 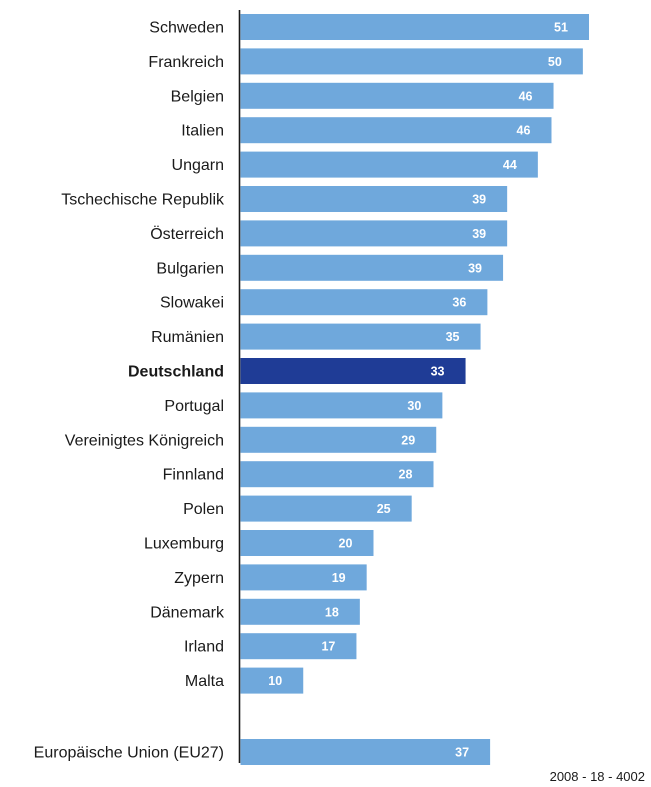 What do you see at coordinates (597, 776) in the screenshot?
I see `chart-source-code: 2008 - 18 - 4002` at bounding box center [597, 776].